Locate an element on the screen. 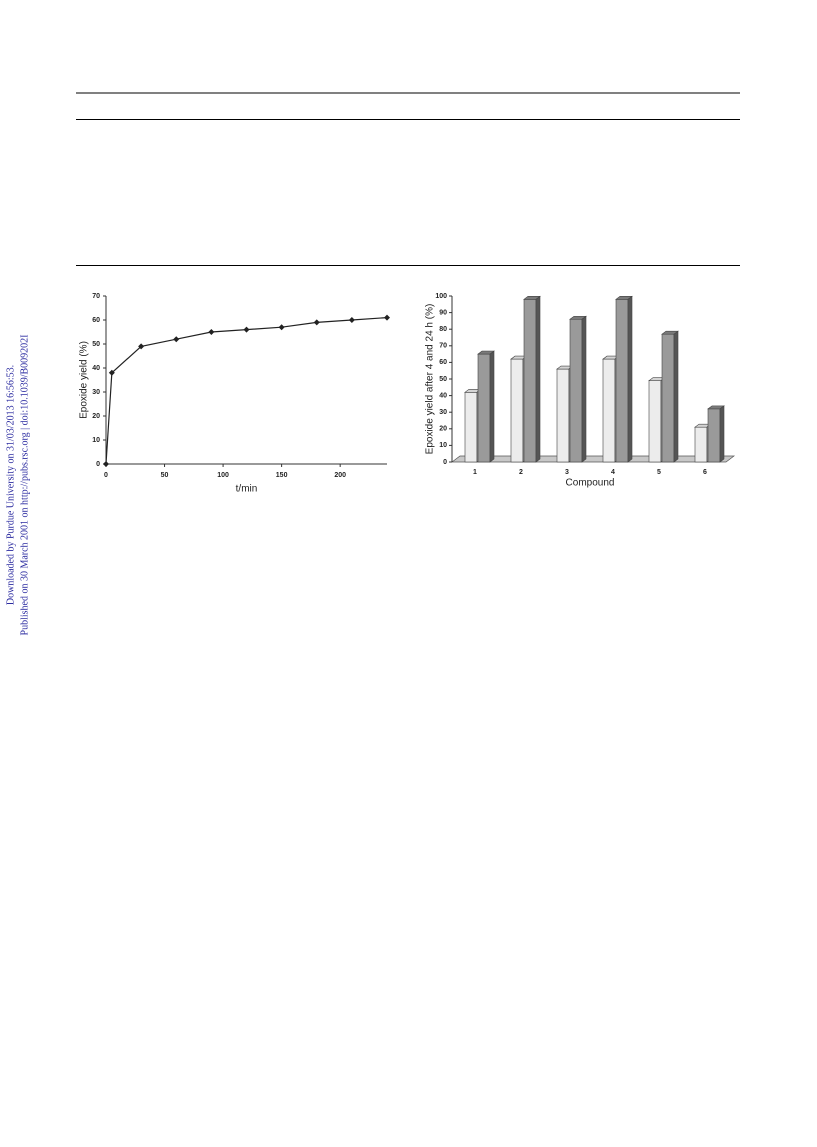 The height and width of the screenshot is (1147, 817). x-tick-label: 4 is located at coordinates (613, 472).